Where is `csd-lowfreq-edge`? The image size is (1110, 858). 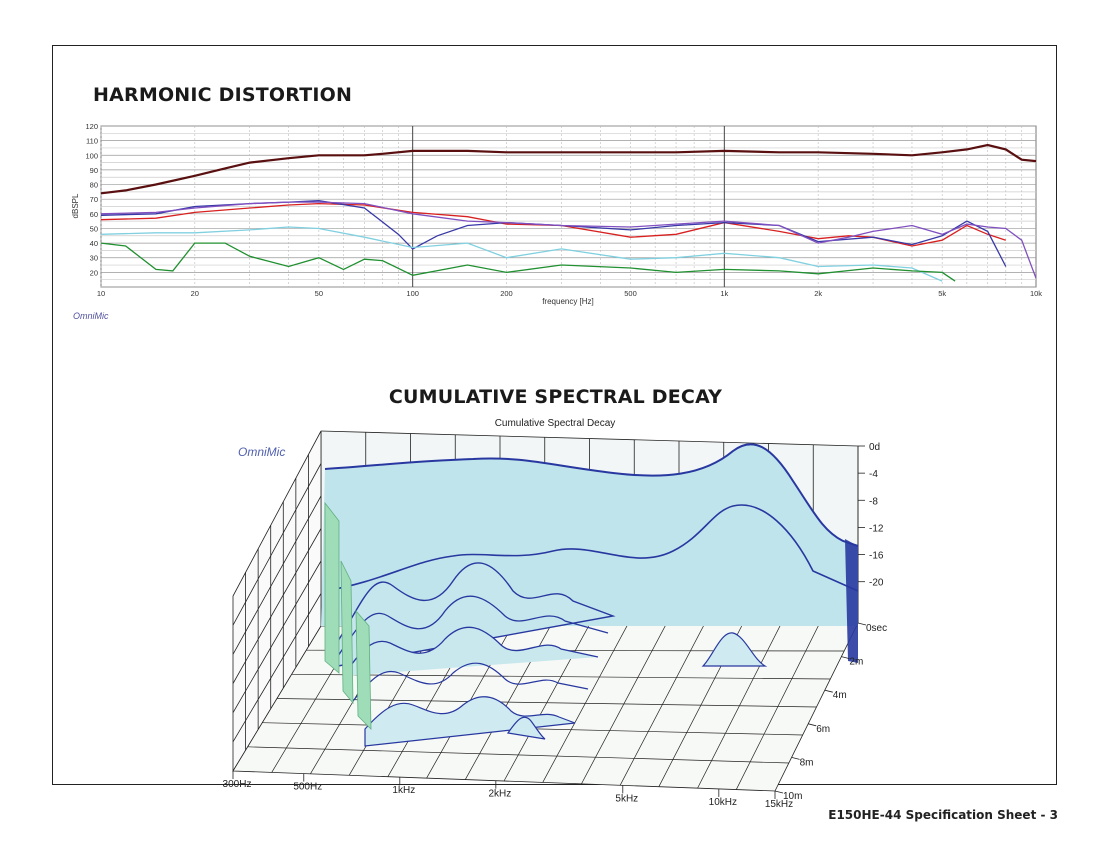
csd-lowfreq-edge is located at coordinates (332, 587).